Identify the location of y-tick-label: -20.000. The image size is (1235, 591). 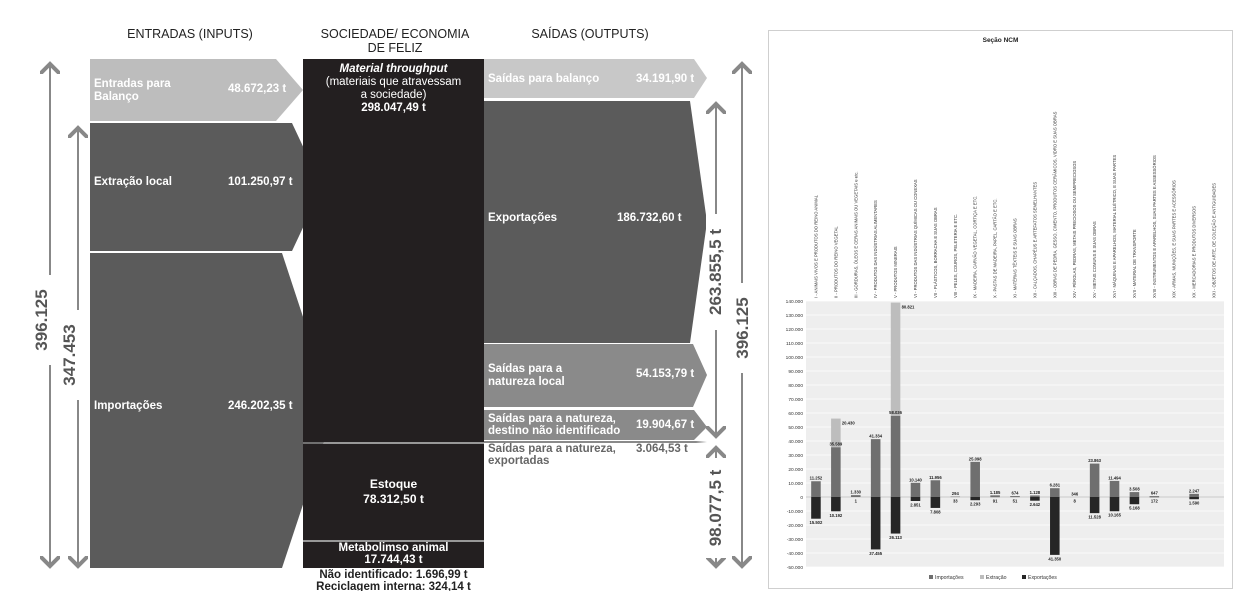
(795, 526).